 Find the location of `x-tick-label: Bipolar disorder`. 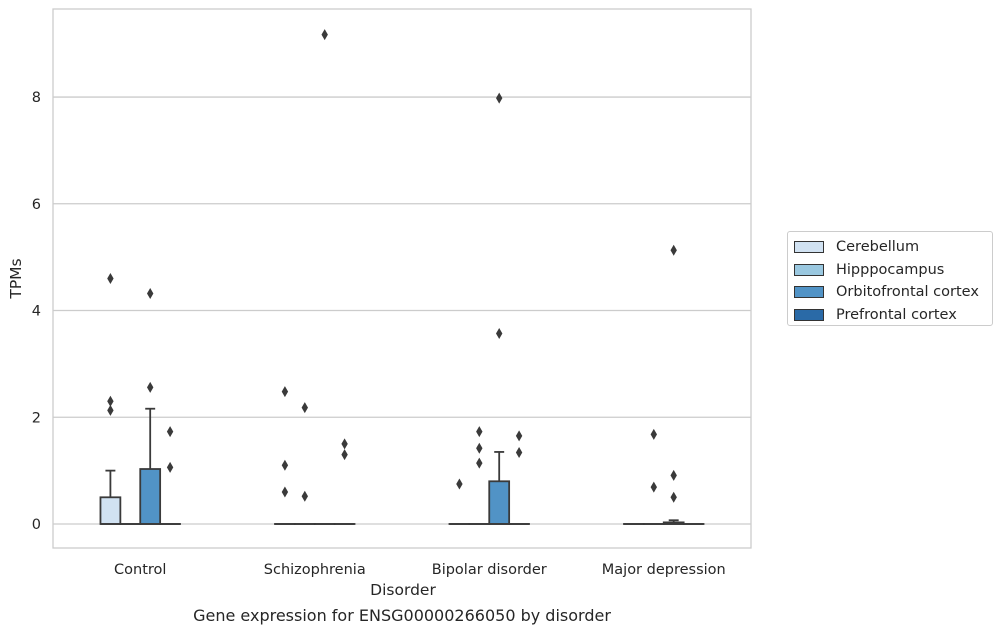

x-tick-label: Bipolar disorder is located at coordinates (489, 570).